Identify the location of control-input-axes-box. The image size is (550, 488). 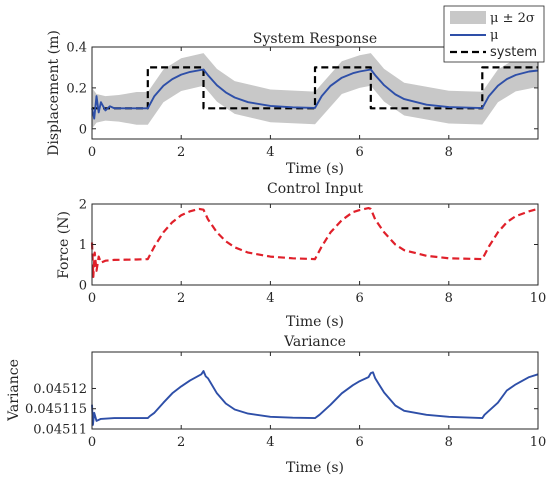
(315, 244).